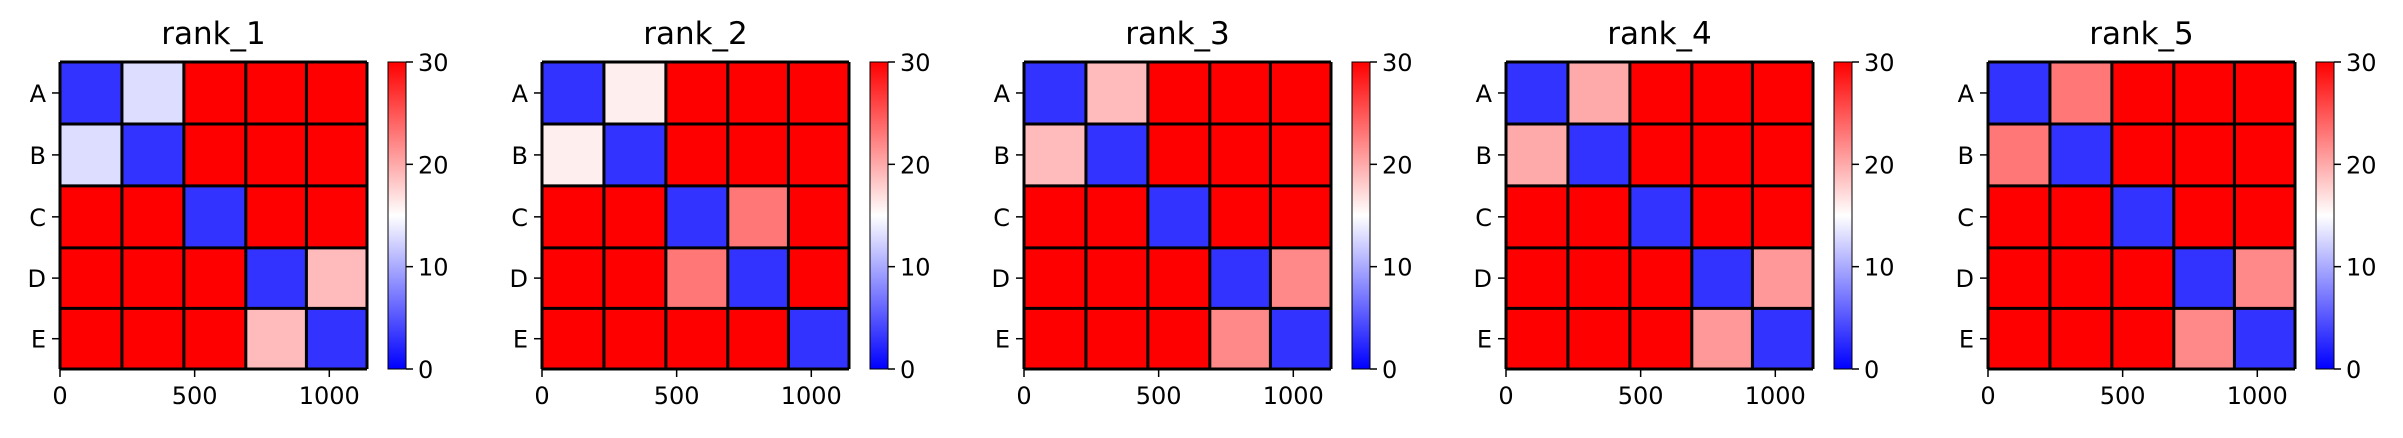 The image size is (2403, 438). What do you see at coordinates (213, 34) in the screenshot?
I see `panel-title: rank_1` at bounding box center [213, 34].